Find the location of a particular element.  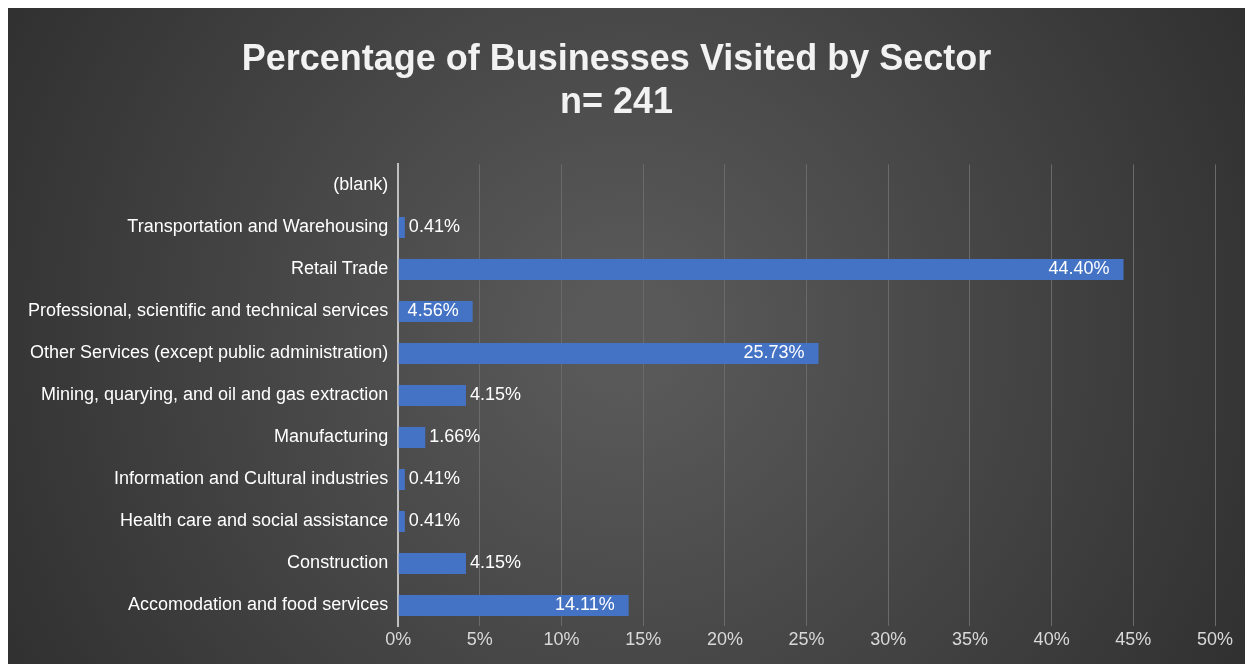

y-tick-label: Construction is located at coordinates (338, 562).